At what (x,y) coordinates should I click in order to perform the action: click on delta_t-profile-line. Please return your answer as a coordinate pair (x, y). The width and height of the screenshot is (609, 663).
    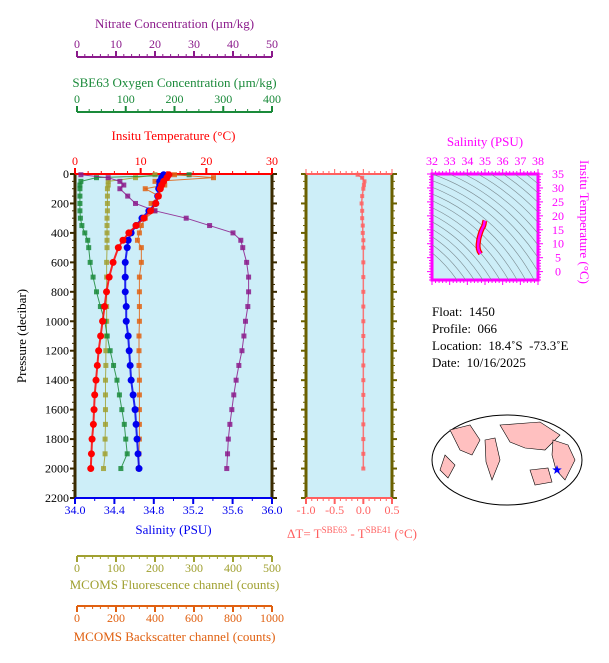
    Looking at the image, I should click on (361, 321).